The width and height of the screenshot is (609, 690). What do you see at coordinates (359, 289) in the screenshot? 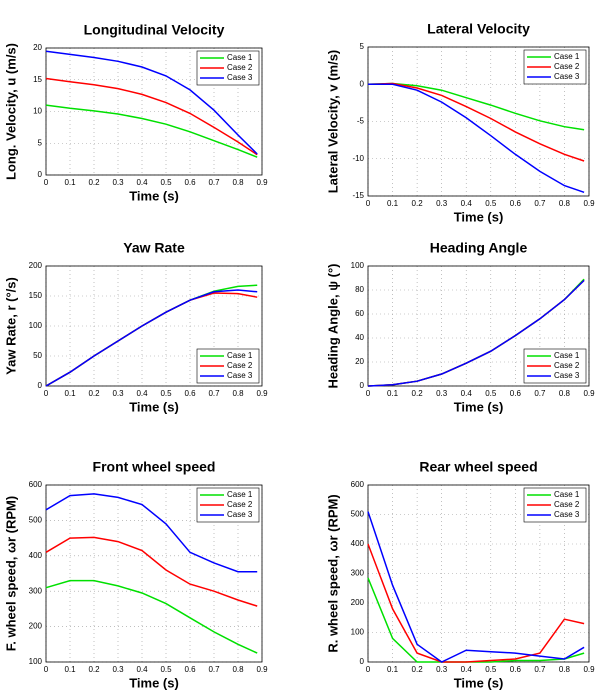
I see `y-tick-label: 80` at bounding box center [359, 289].